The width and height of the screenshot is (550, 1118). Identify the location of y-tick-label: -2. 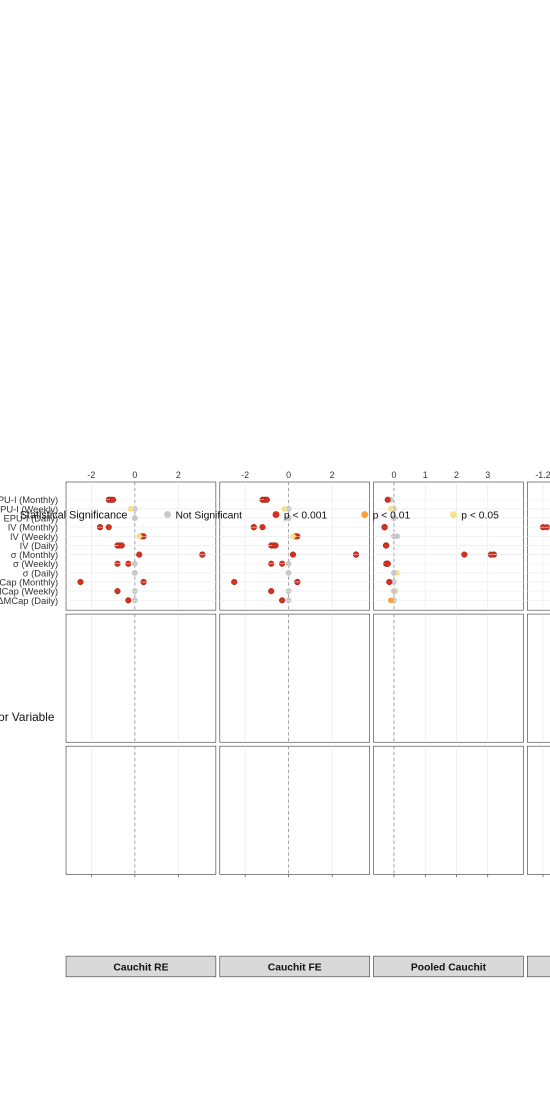
(91, 475).